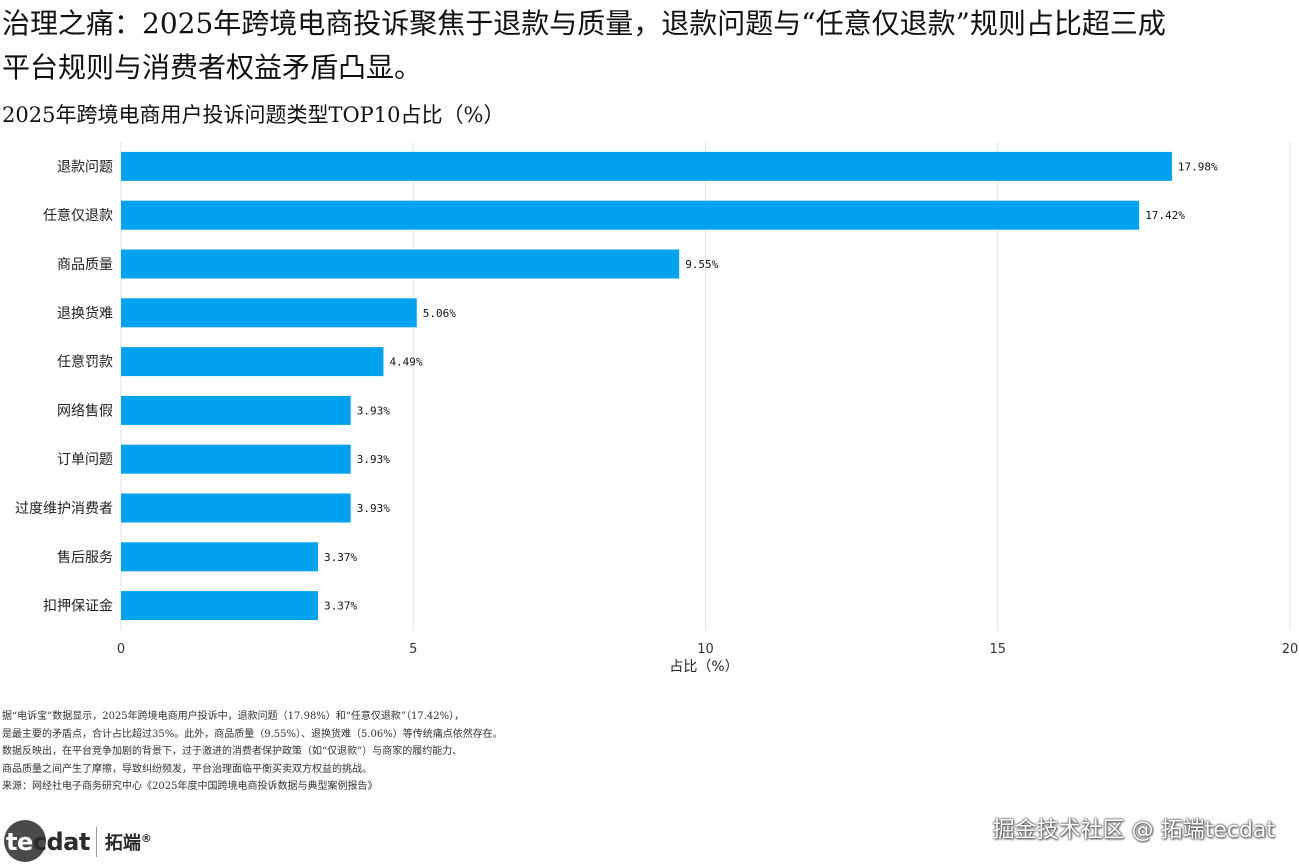  Describe the element at coordinates (85, 558) in the screenshot. I see `category-label-8: 售后服务` at that location.